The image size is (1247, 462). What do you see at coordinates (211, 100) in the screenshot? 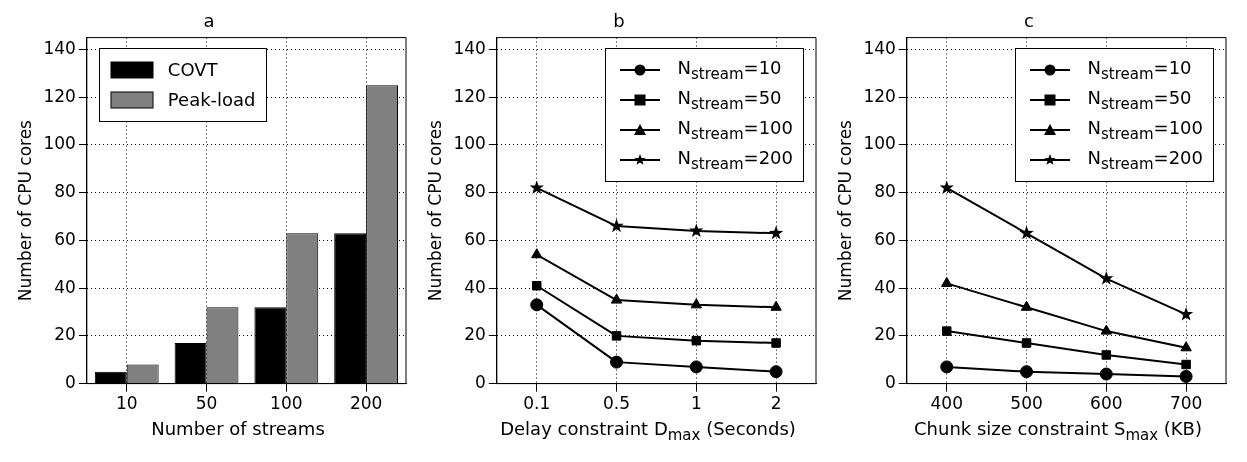
I see `legend-label: Peak-load` at bounding box center [211, 100].